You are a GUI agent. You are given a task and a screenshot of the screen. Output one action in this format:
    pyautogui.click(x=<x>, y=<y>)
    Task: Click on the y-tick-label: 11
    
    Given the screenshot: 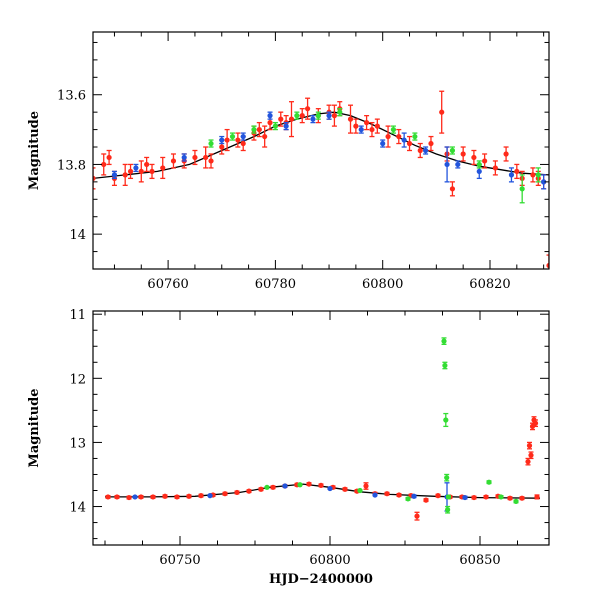 What is the action you would take?
    pyautogui.click(x=77, y=315)
    